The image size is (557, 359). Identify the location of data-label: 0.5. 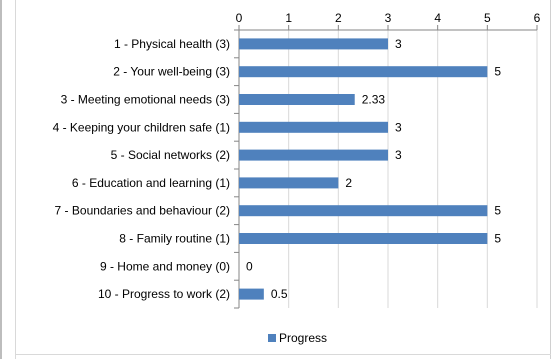
(279, 294).